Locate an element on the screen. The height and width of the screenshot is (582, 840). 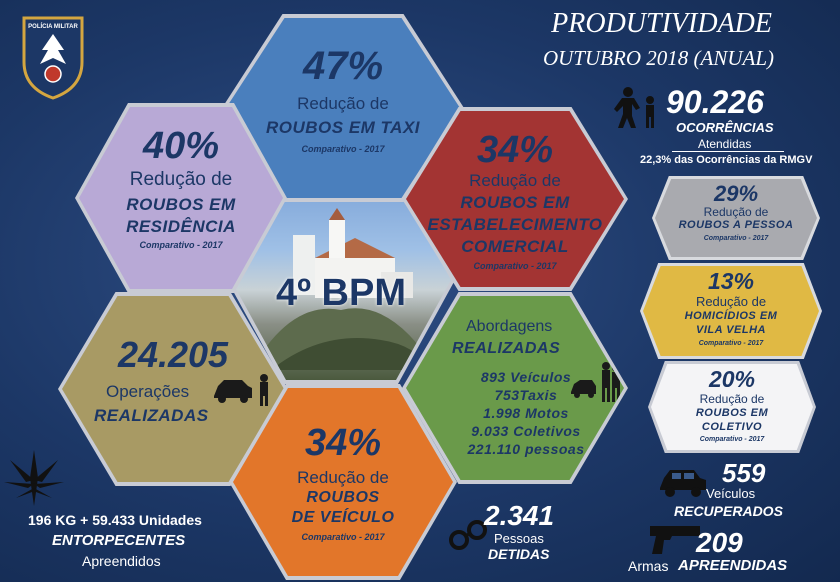
hex-operacoes: 24.205 Operações REALIZADAS is located at coordinates (173, 389).